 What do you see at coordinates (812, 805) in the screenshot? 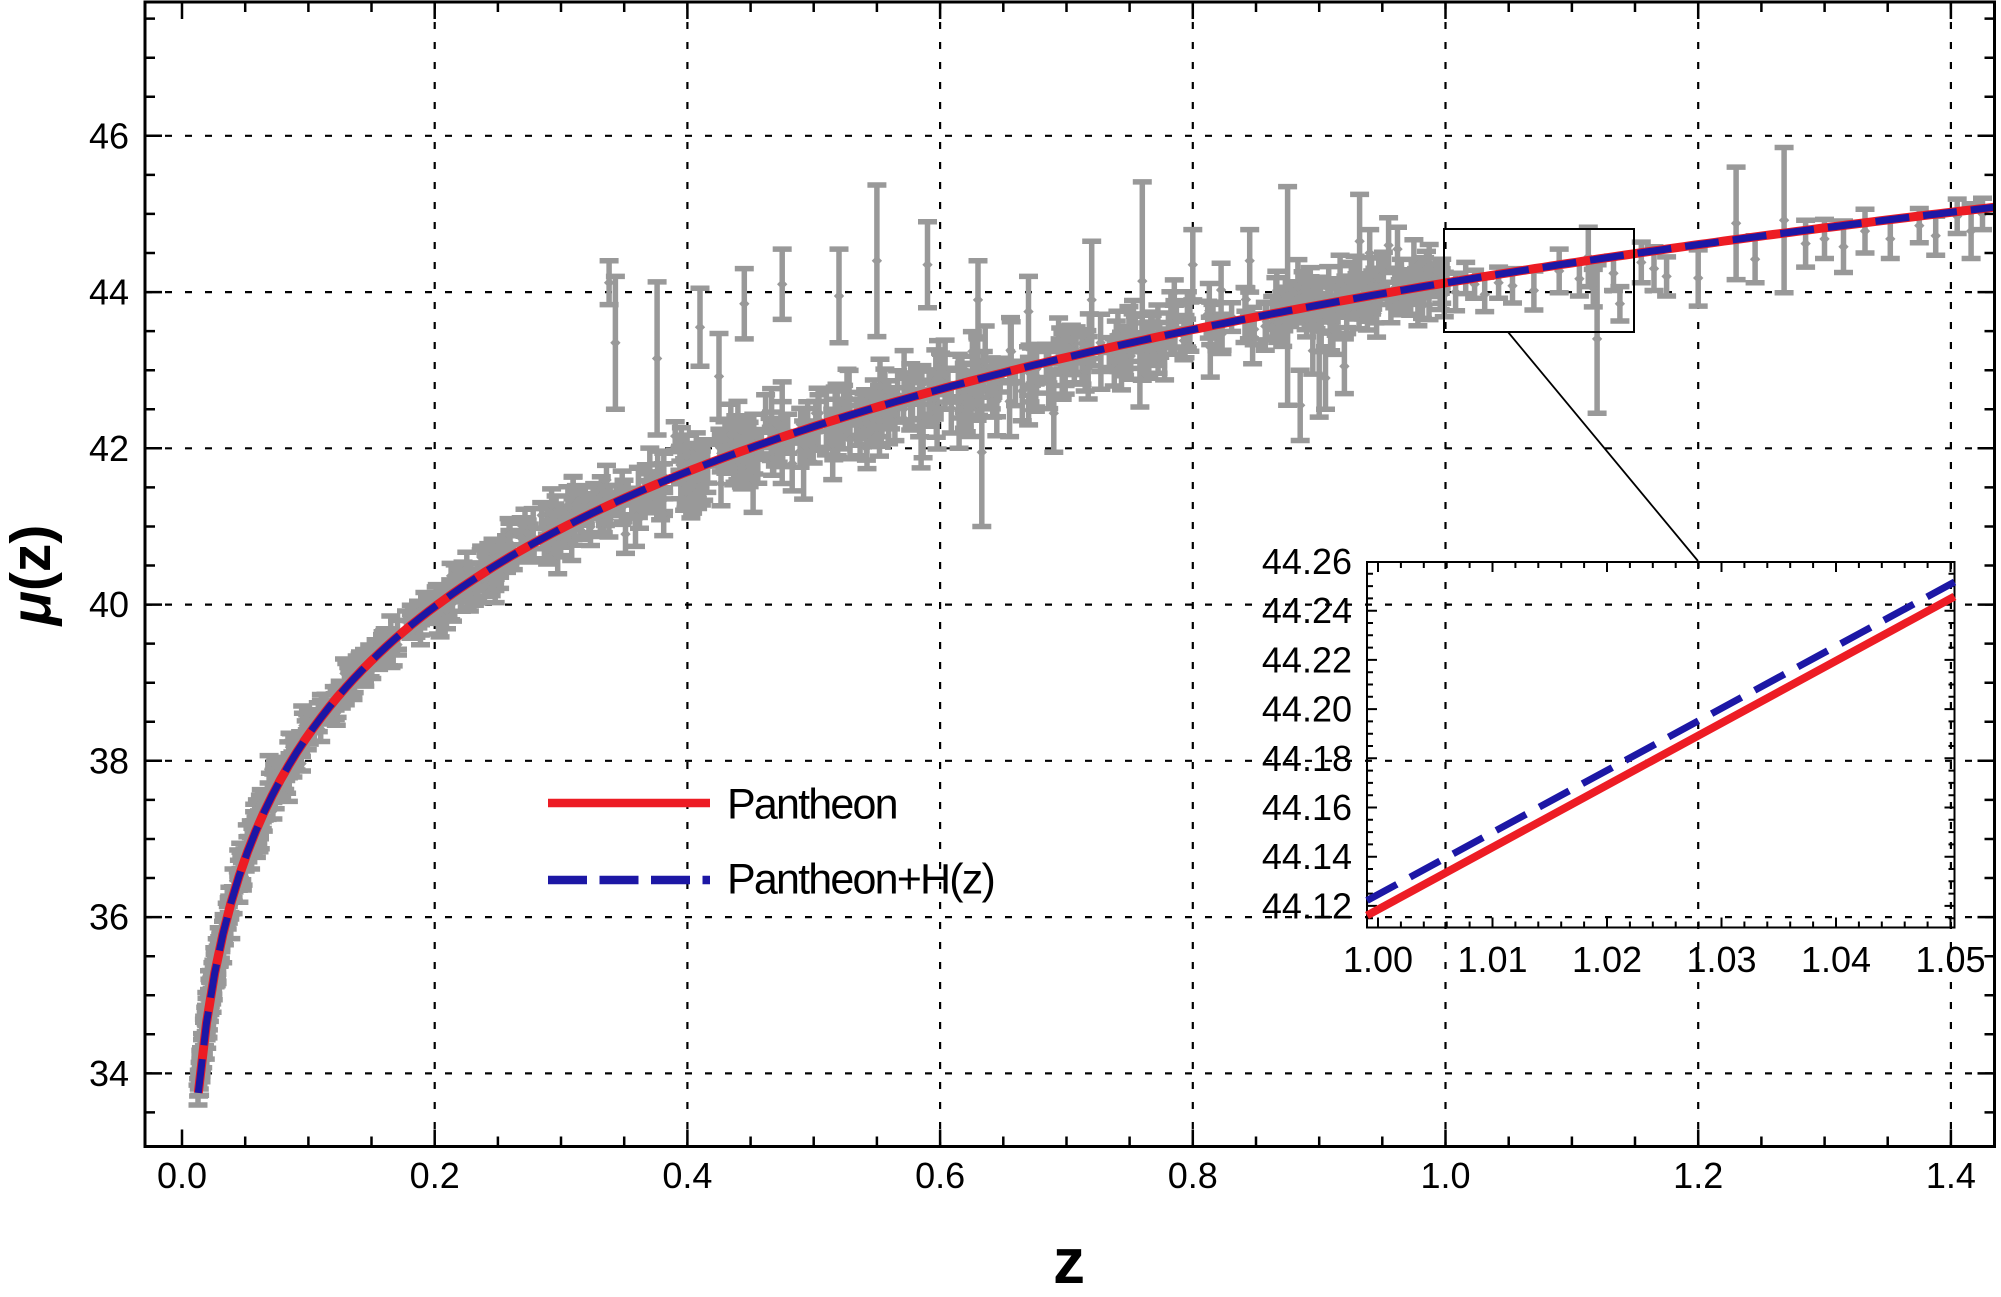
I see `svg-text: Pantheon` at bounding box center [812, 805].